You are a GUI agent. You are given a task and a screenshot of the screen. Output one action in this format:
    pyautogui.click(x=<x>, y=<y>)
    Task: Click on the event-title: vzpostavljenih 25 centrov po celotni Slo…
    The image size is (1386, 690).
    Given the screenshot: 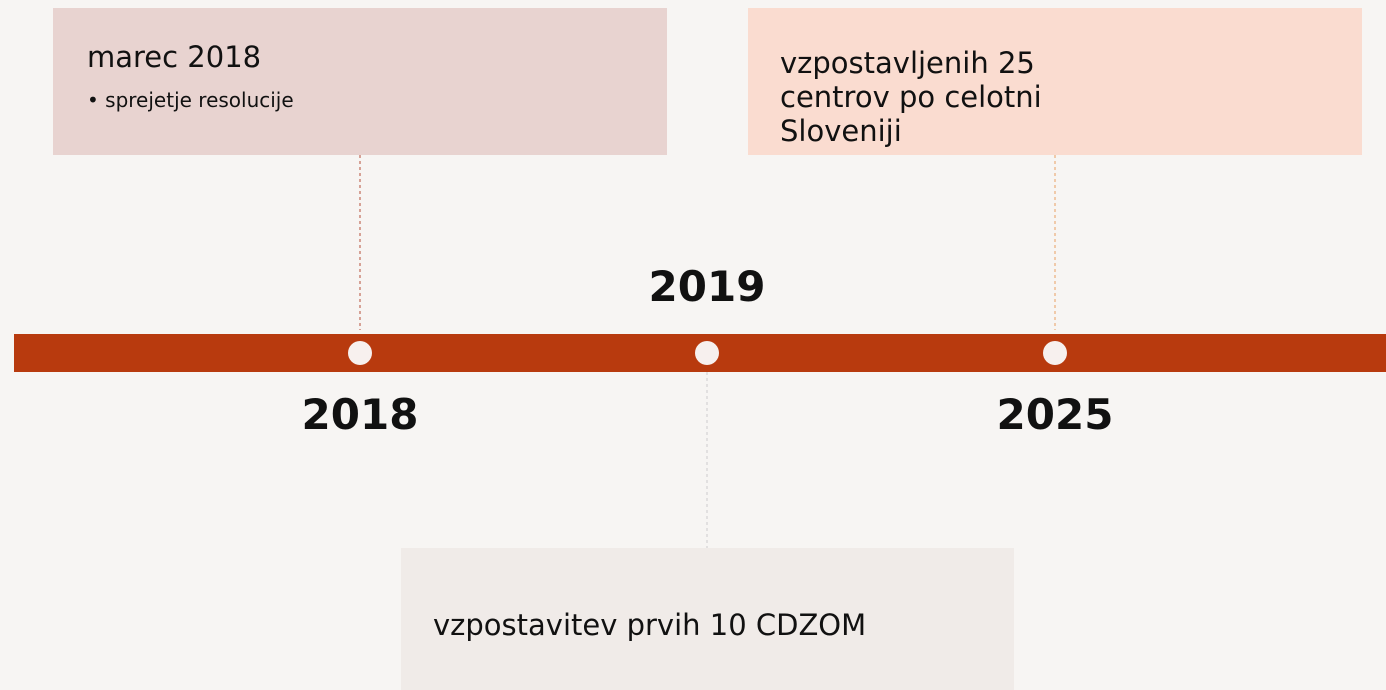 What is the action you would take?
    pyautogui.click(x=911, y=97)
    